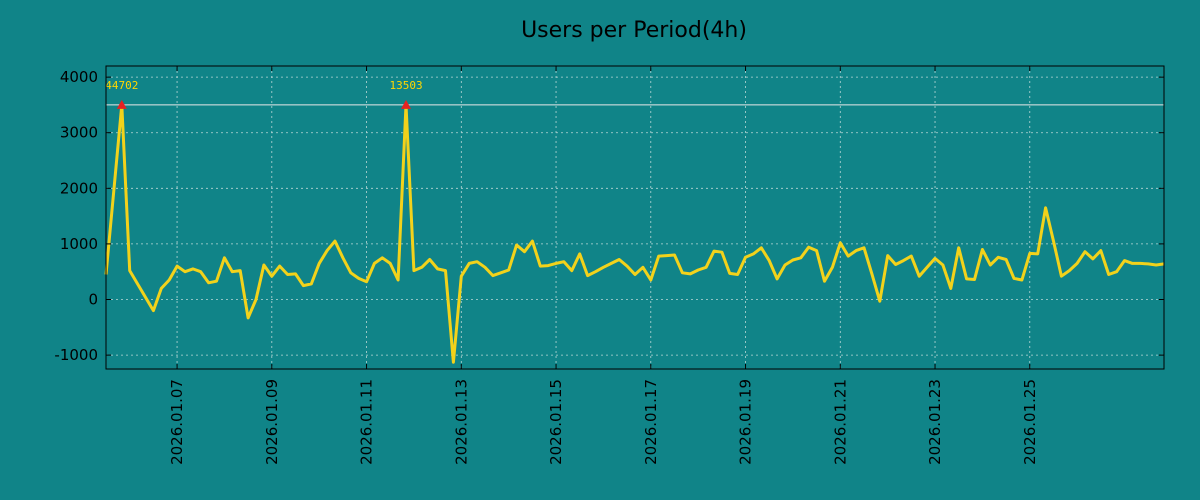  What do you see at coordinates (405, 85) in the screenshot?
I see `peak-label: 13503` at bounding box center [405, 85].